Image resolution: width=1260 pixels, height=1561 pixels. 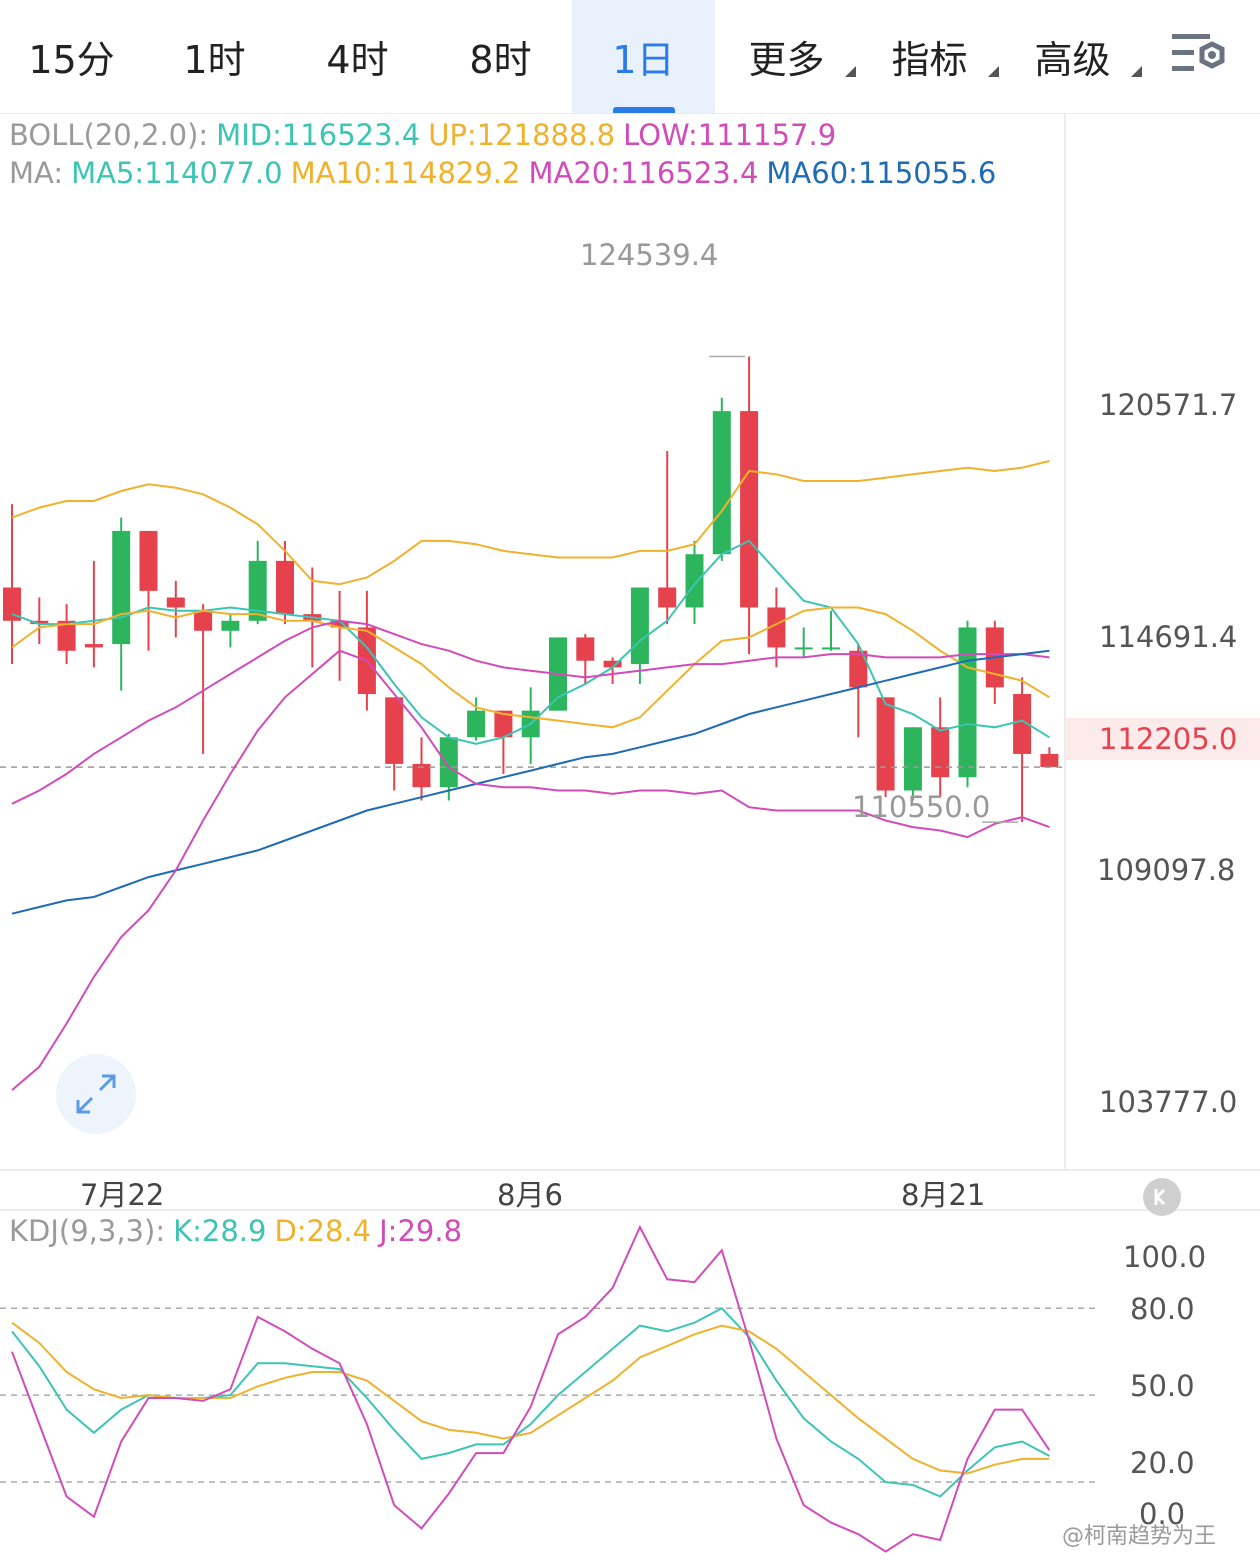 I want to click on kdj-tick: 50.0, so click(x=1162, y=1386).